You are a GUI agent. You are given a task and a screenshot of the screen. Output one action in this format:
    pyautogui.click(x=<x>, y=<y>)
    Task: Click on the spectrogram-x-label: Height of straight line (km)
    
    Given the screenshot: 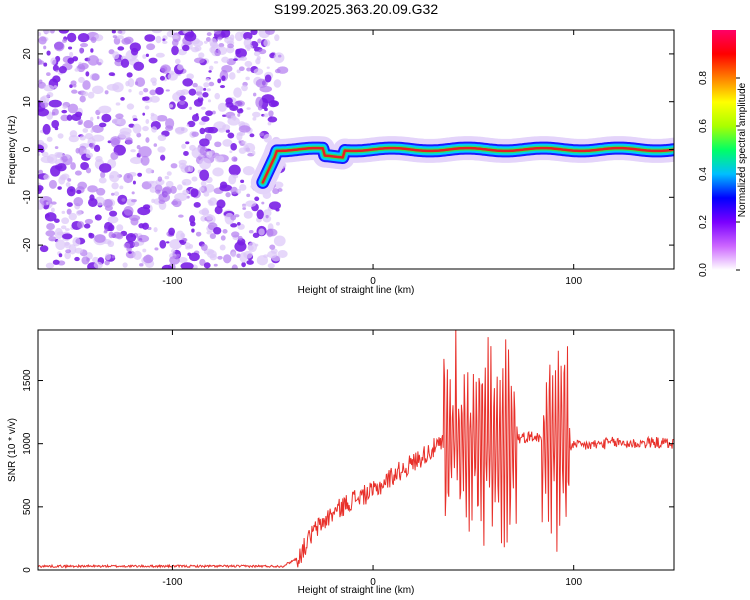 What is the action you would take?
    pyautogui.click(x=356, y=290)
    